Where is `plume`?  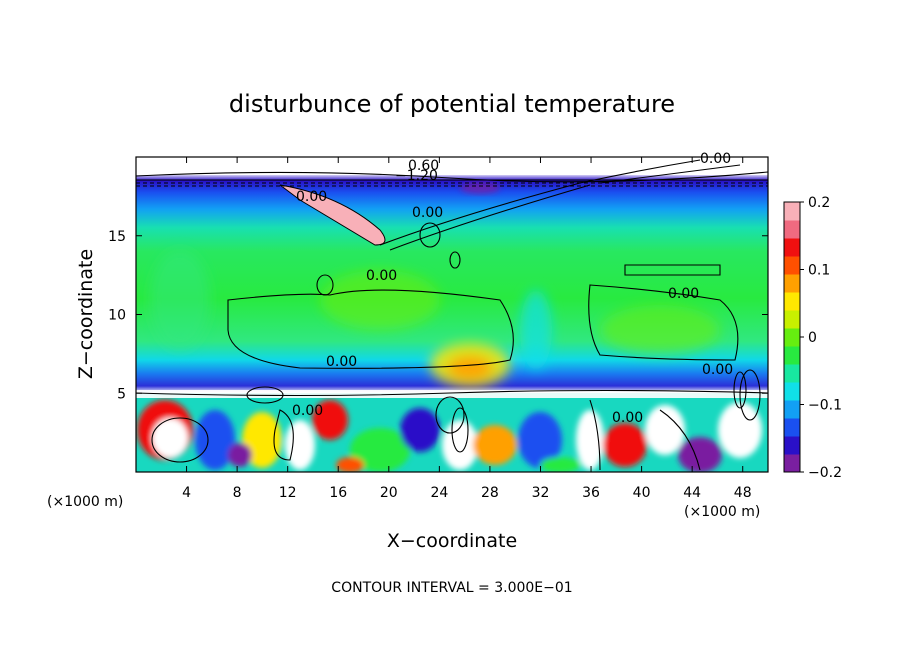
plume is located at coordinates (332, 215).